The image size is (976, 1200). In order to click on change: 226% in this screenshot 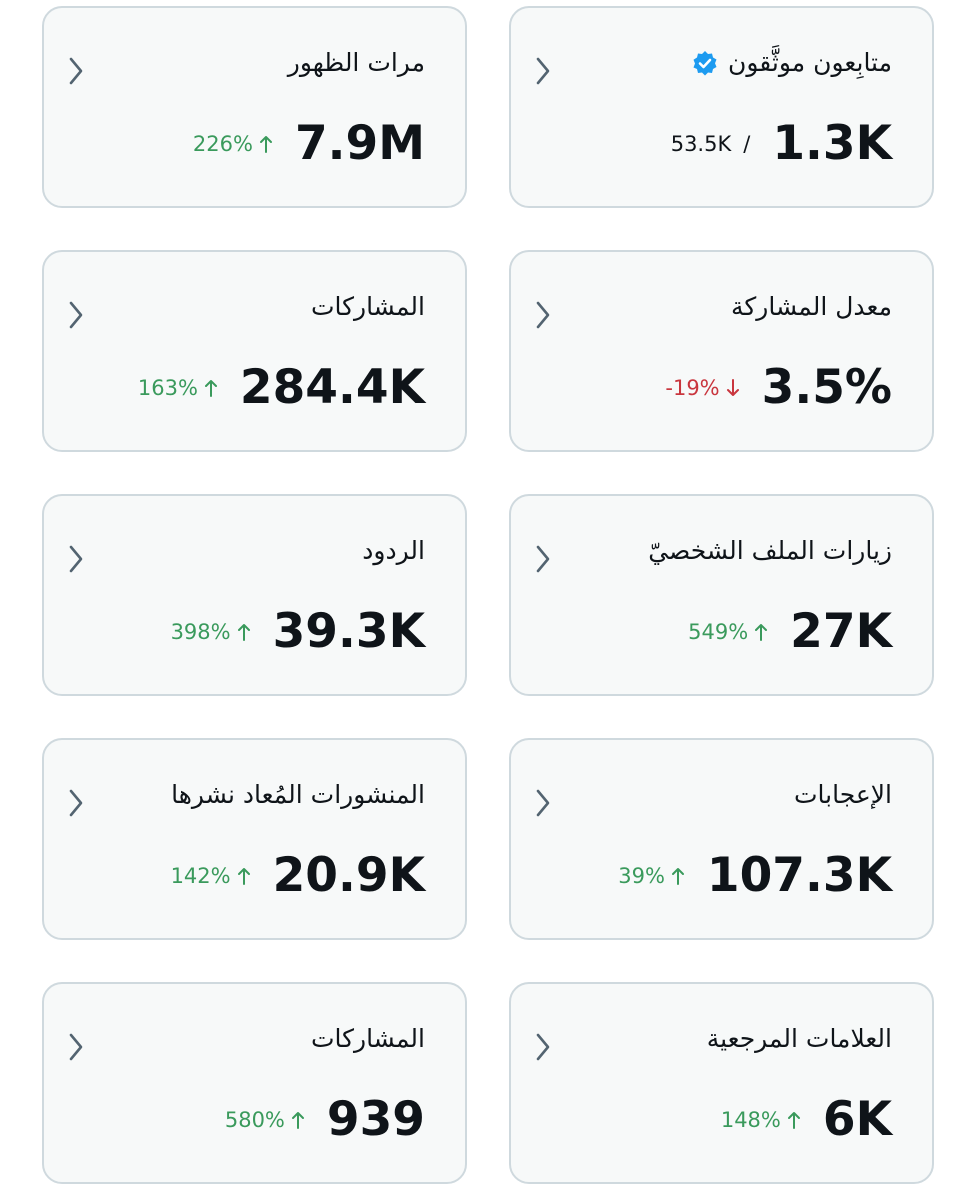, I will do `click(233, 144)`.